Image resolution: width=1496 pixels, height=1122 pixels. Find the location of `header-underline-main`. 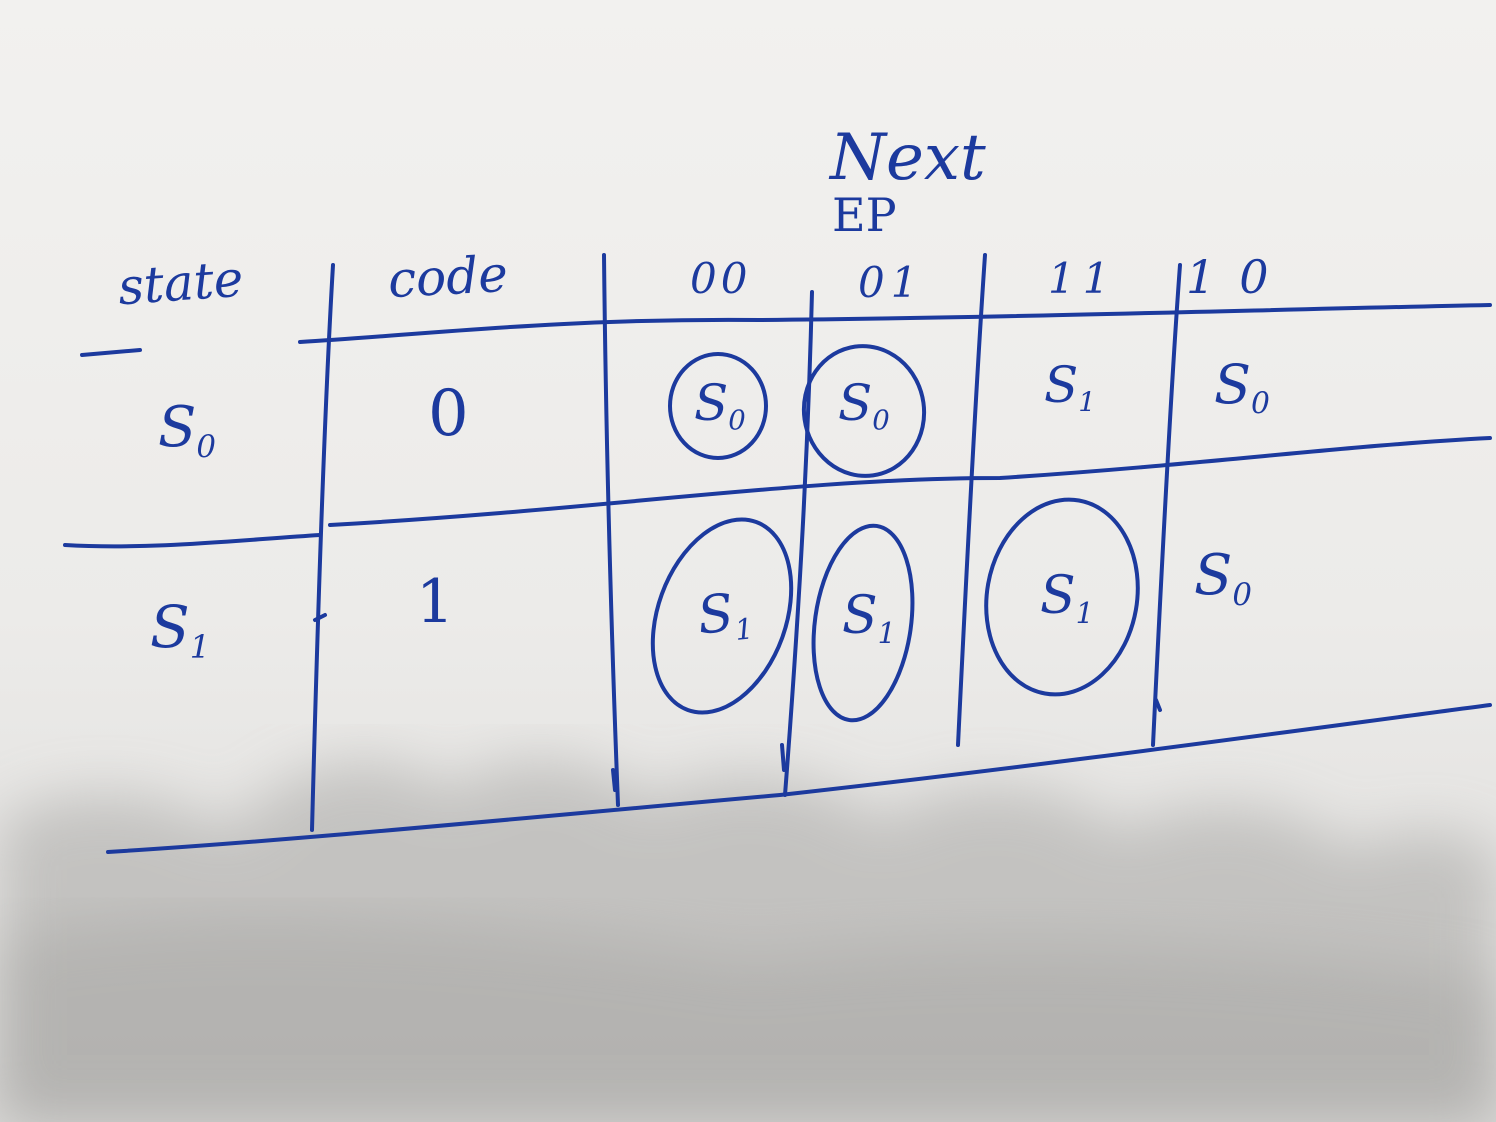

header-underline-main is located at coordinates (895, 323).